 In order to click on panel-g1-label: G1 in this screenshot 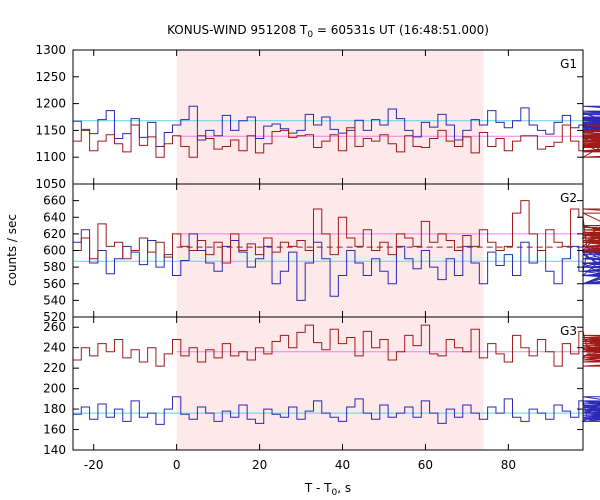, I will do `click(568, 64)`.